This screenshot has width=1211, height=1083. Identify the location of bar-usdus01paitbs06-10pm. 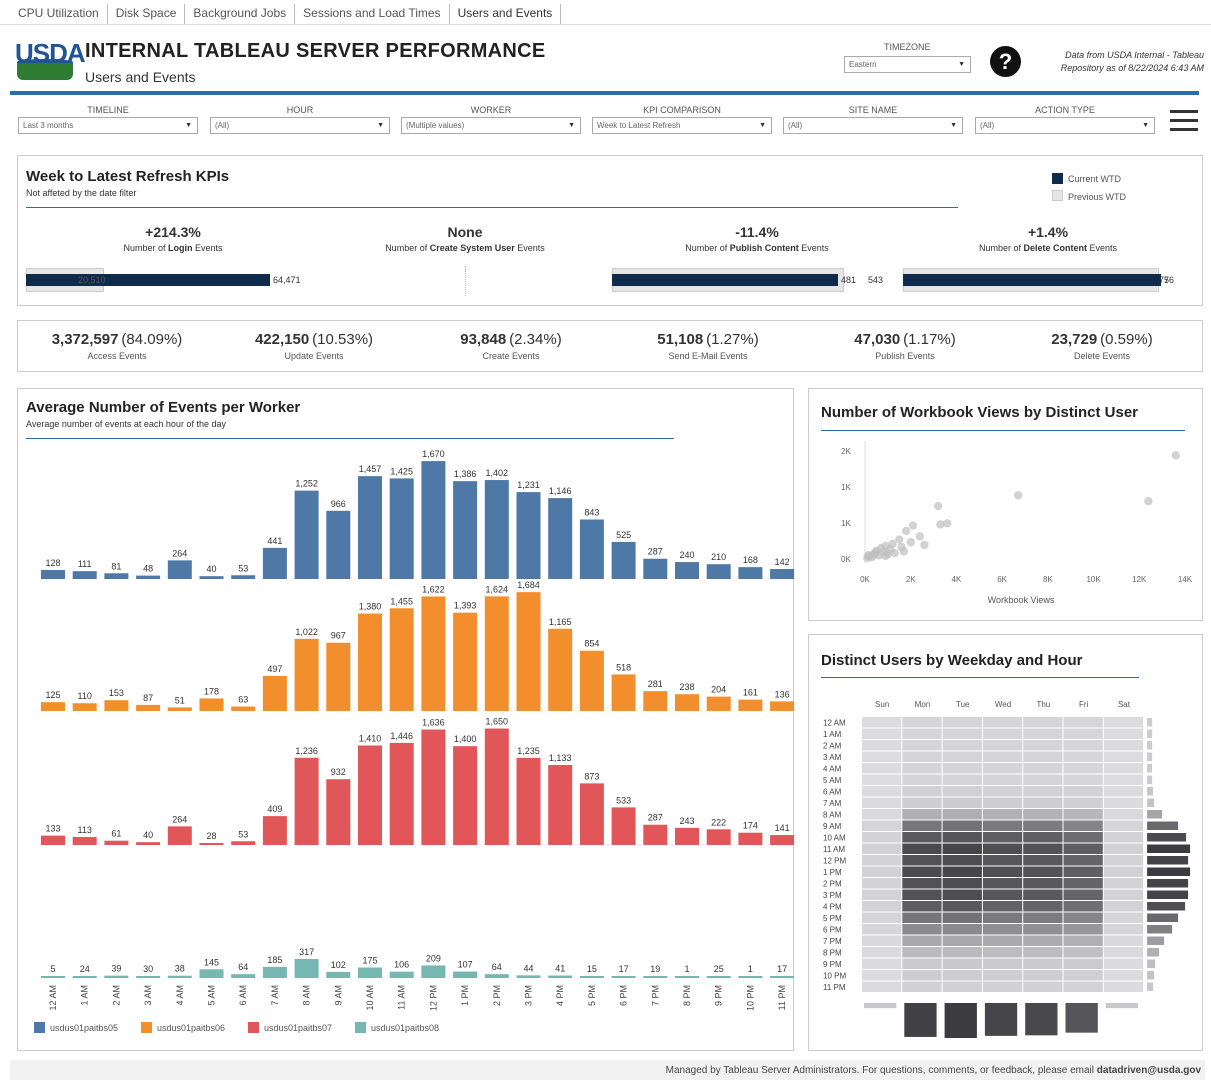
(750, 705).